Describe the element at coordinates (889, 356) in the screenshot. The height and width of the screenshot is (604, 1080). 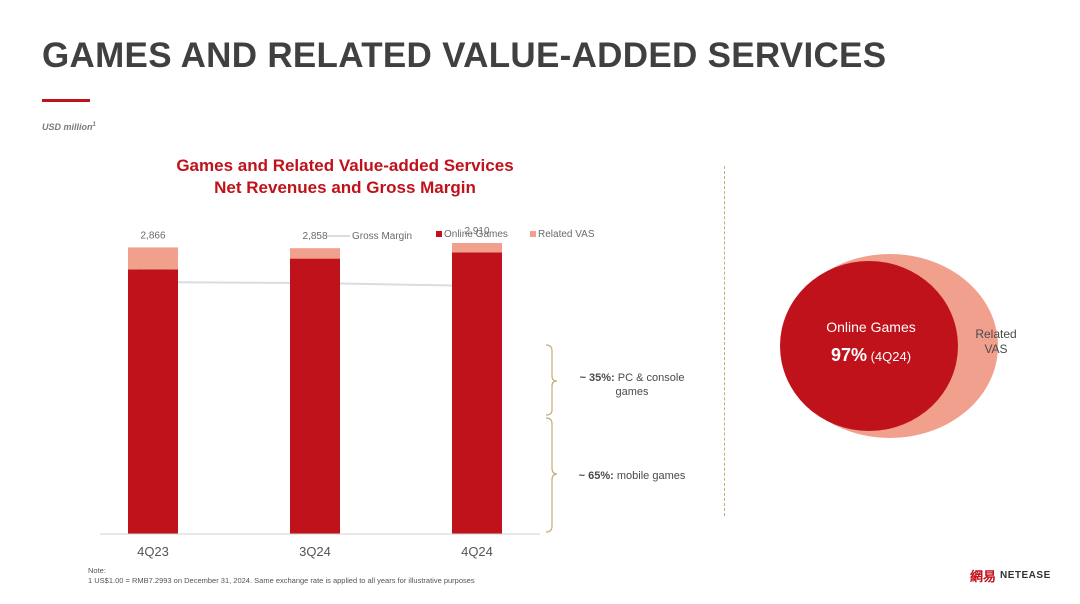
I see `online-games-period: (4Q24)` at that location.